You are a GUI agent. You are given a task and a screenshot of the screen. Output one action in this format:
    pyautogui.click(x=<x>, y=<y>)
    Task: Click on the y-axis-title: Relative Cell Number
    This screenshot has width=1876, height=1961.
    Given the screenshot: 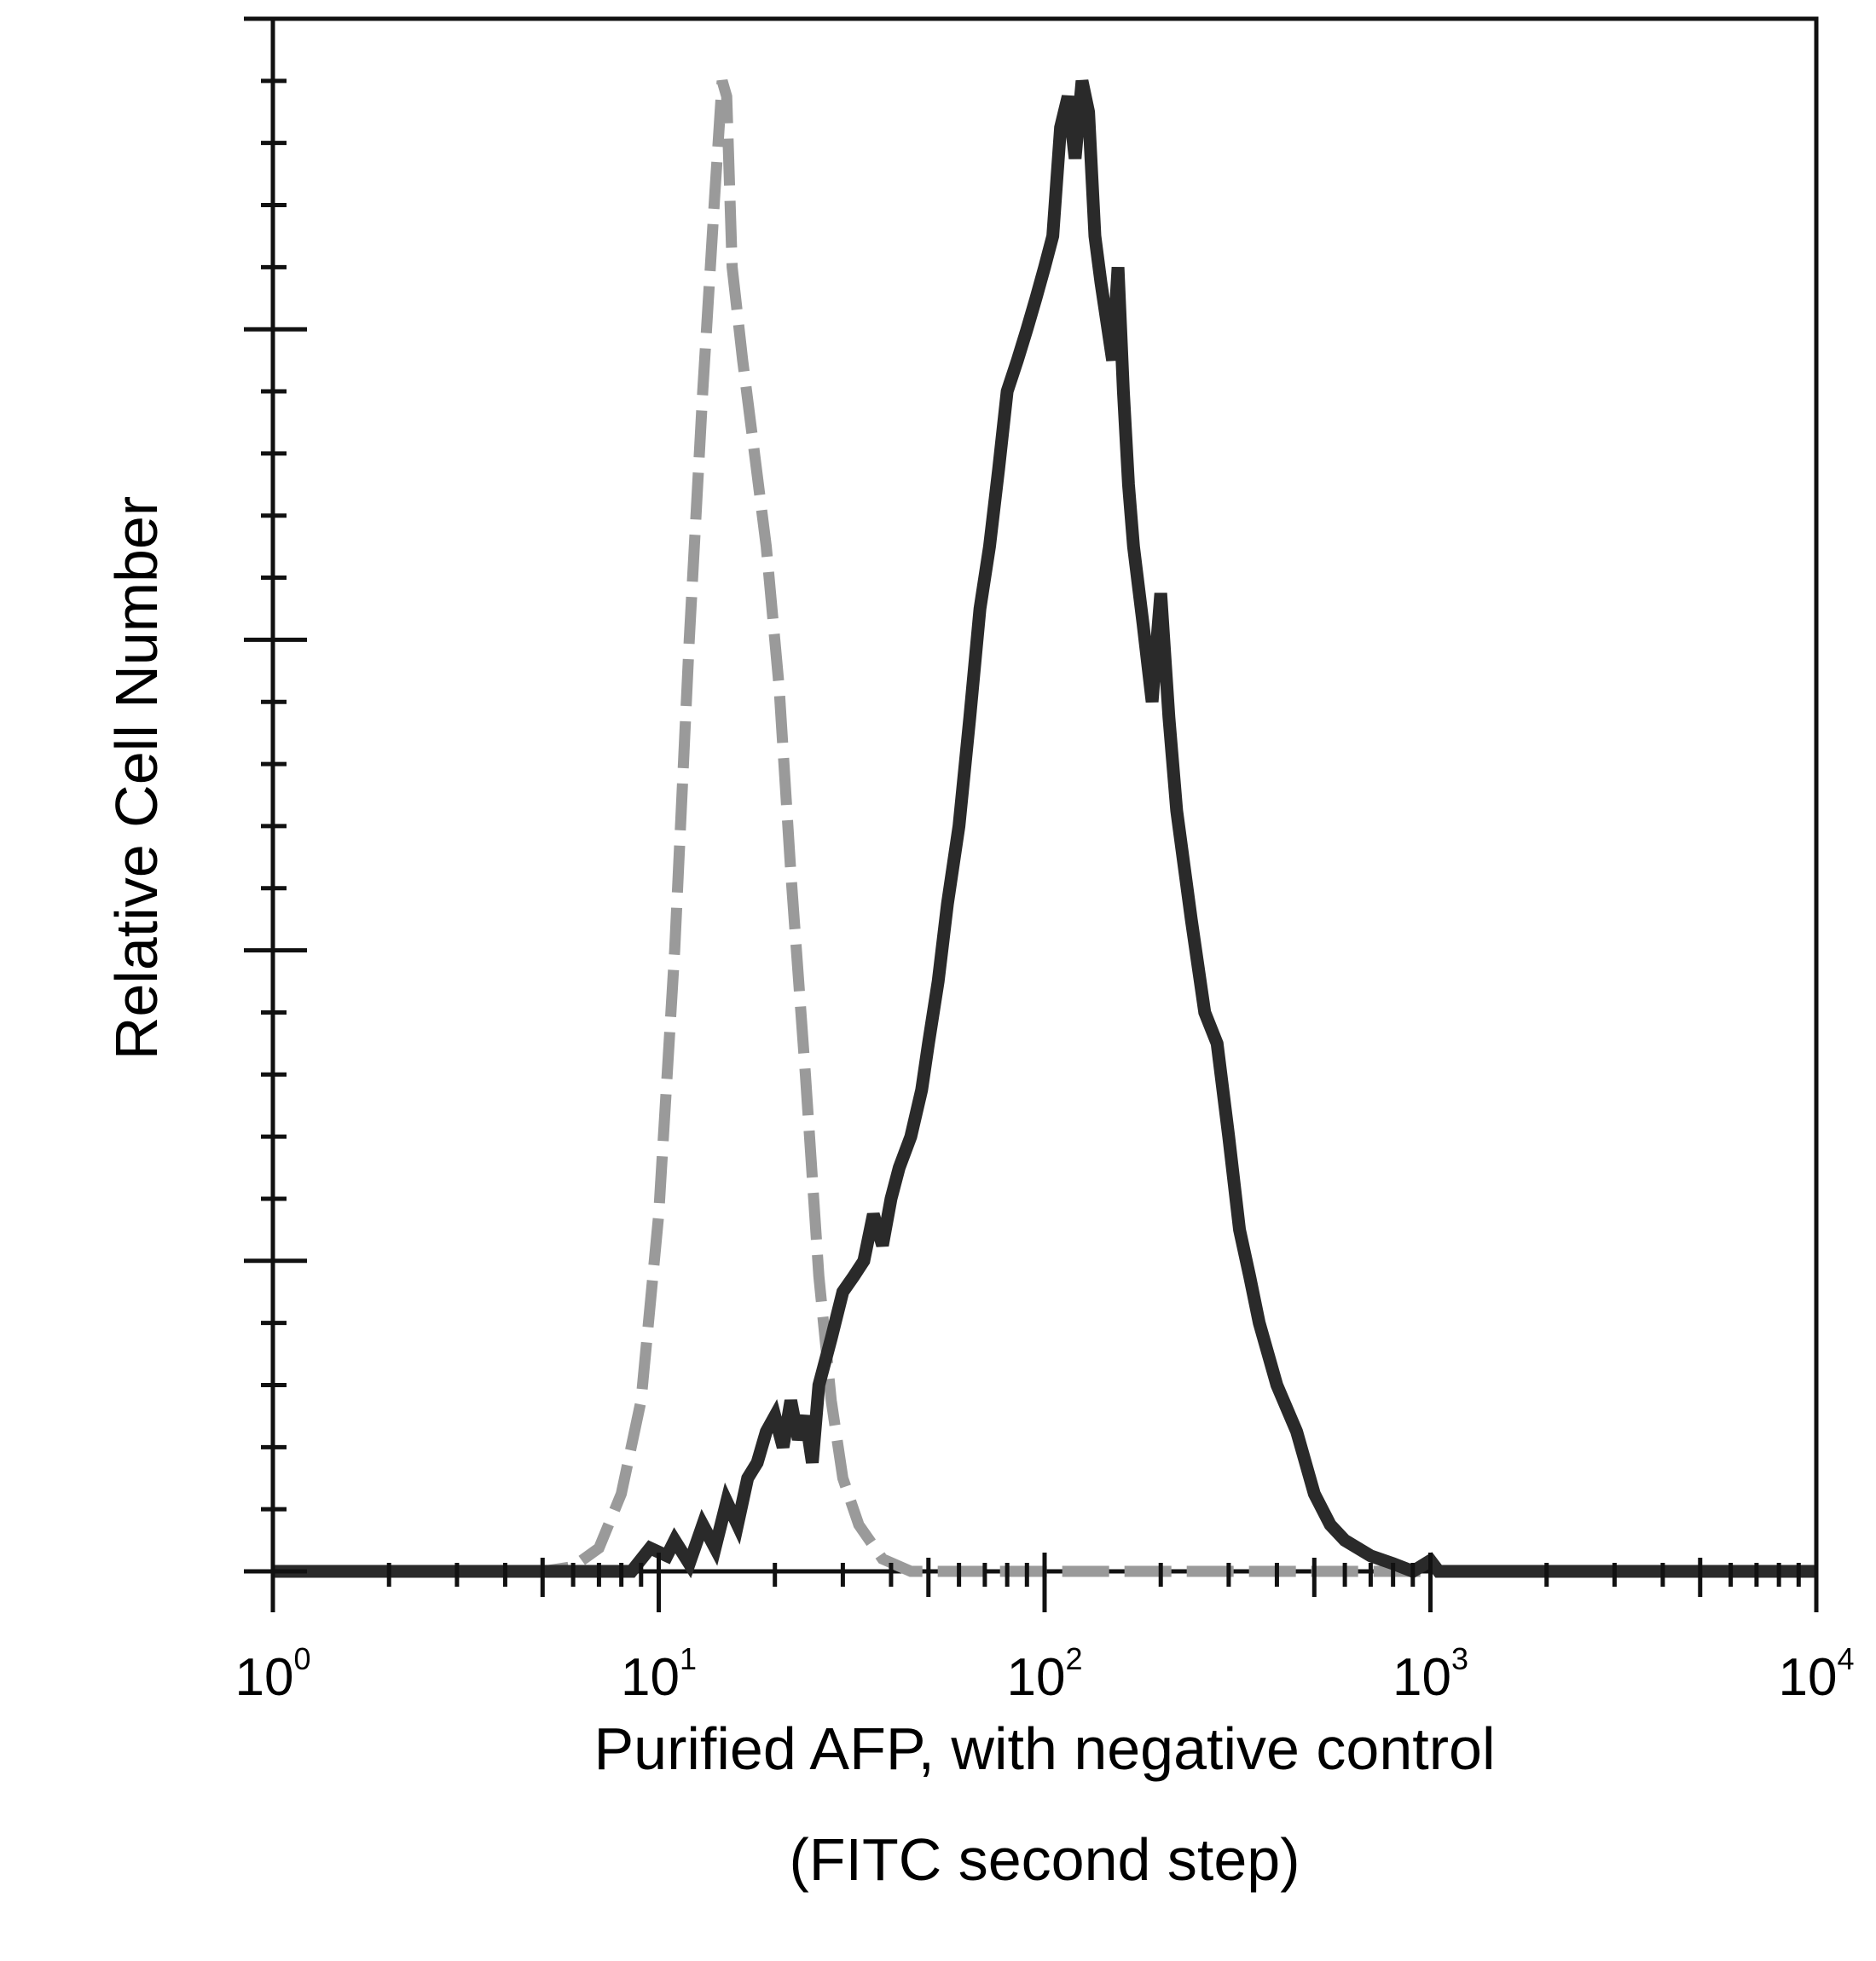 What is the action you would take?
    pyautogui.click(x=136, y=778)
    